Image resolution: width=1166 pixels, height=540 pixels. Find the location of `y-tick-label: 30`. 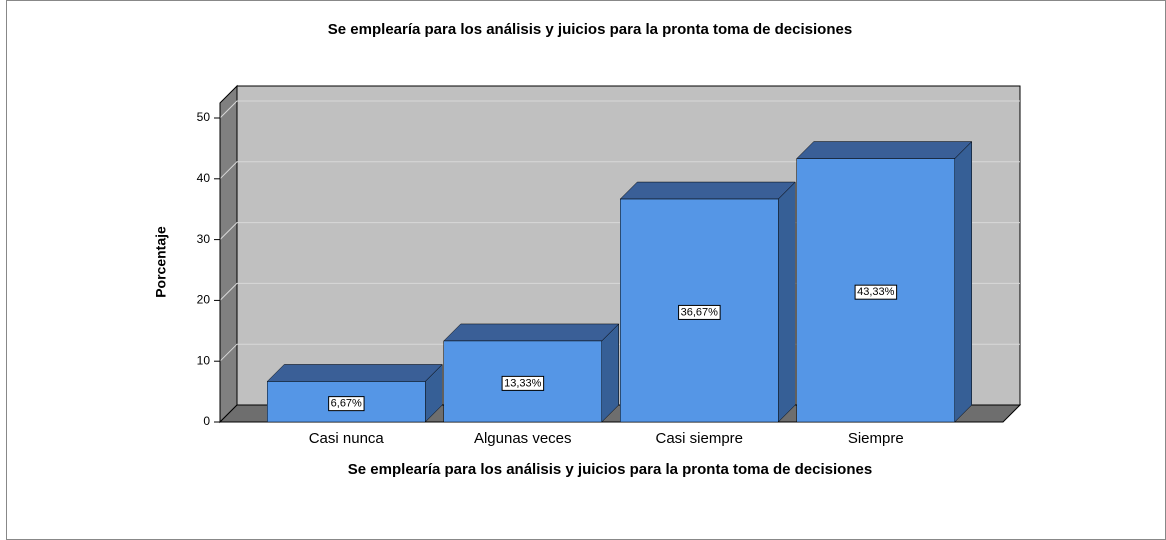

y-tick-label: 30 is located at coordinates (204, 239).